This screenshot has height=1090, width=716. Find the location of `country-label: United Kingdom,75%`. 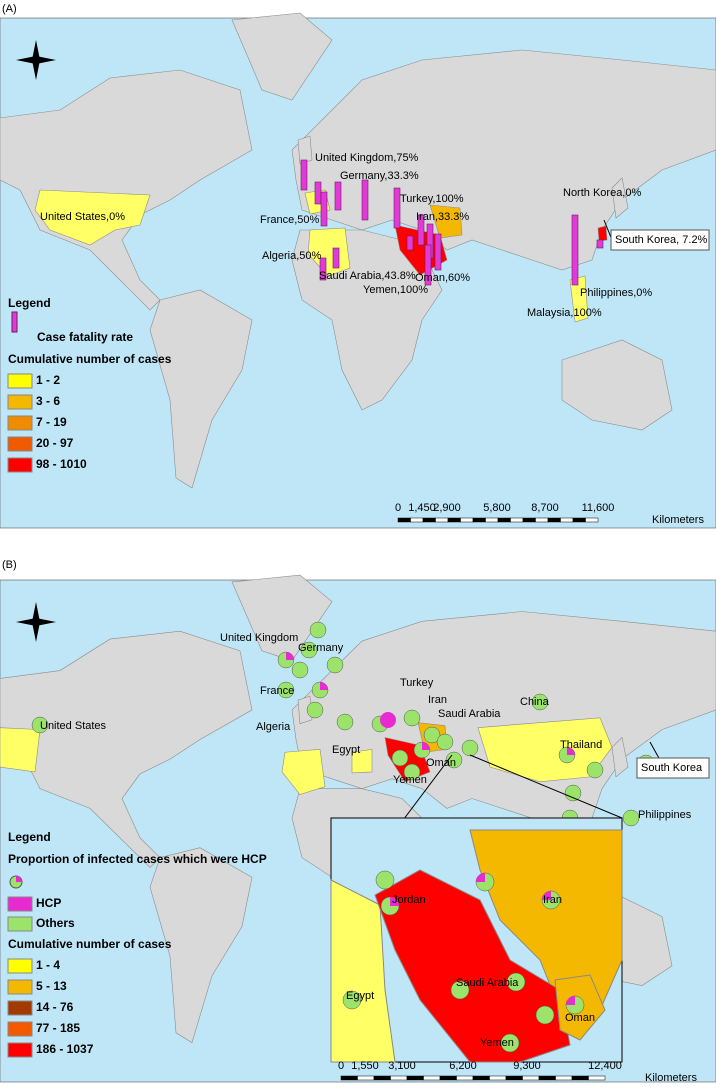

country-label: United Kingdom,75% is located at coordinates (367, 158).